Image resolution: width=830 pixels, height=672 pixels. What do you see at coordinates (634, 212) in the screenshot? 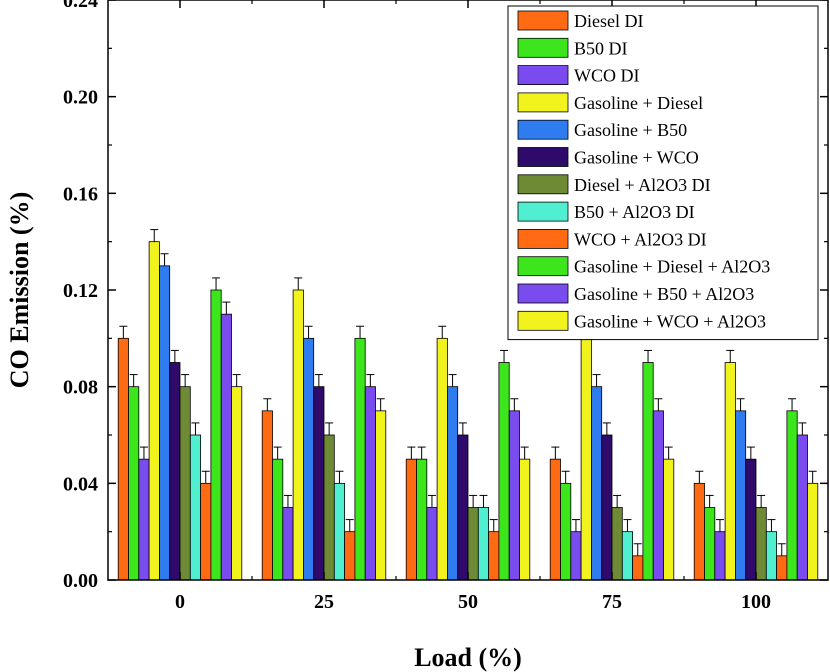
I see `legend-label: B50 + Al2O3 DI` at bounding box center [634, 212].